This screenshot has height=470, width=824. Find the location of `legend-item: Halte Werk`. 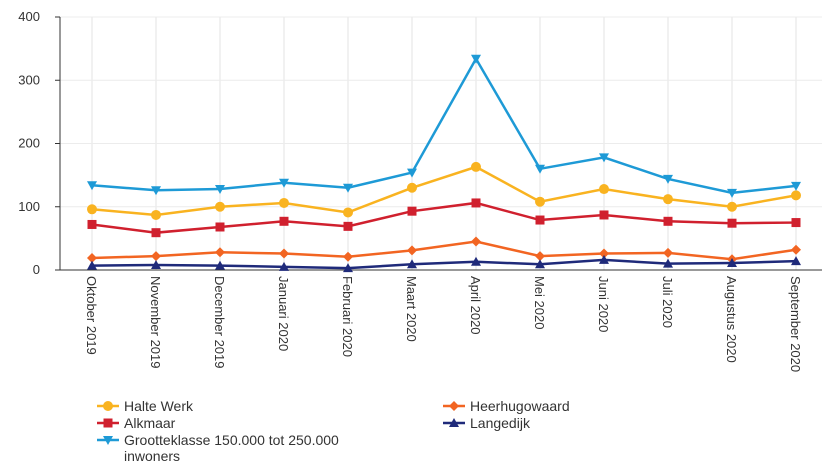

legend-item: Halte Werk is located at coordinates (269, 406).